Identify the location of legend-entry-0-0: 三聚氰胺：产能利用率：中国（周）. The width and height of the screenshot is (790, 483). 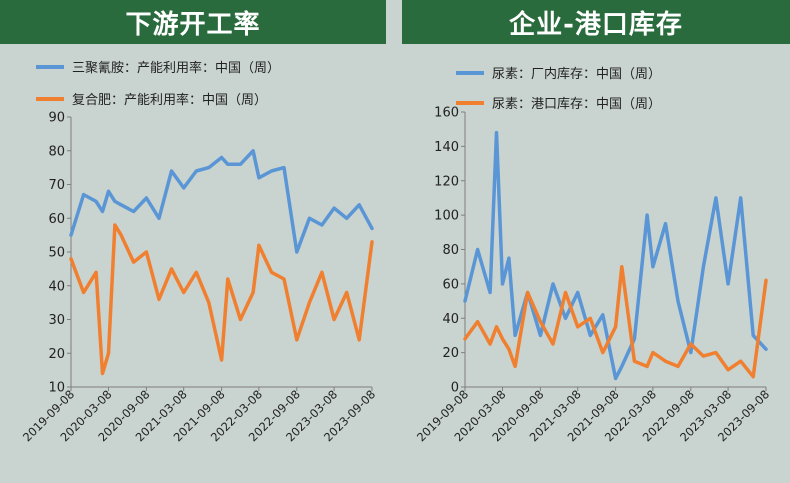
(158, 68).